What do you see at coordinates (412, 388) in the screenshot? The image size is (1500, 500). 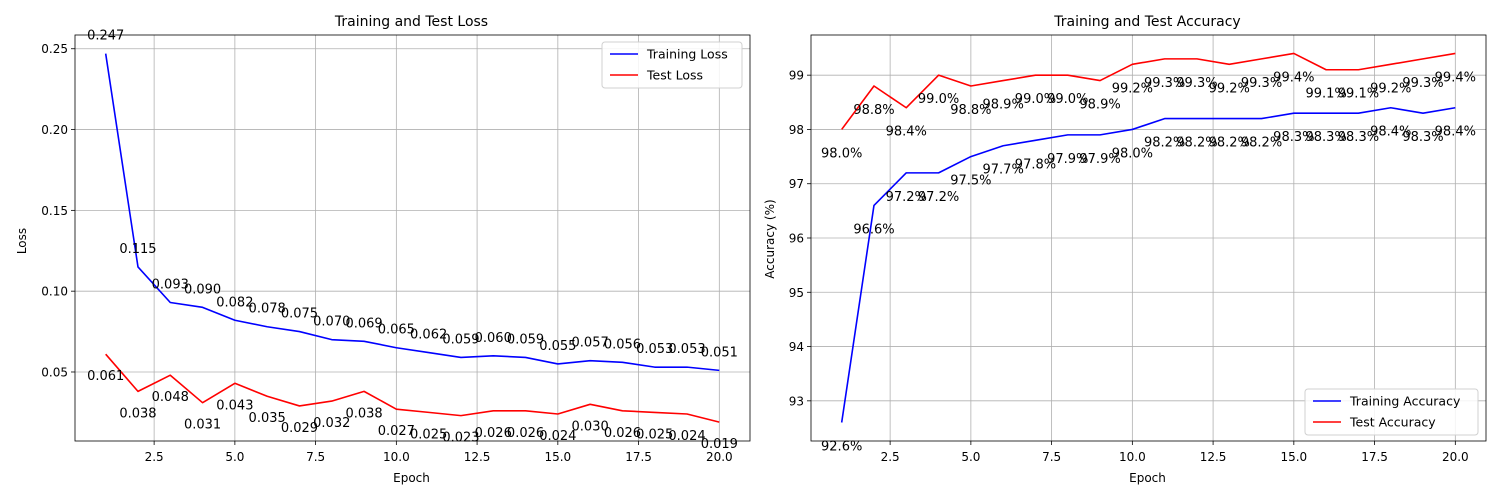 I see `test-loss-line` at bounding box center [412, 388].